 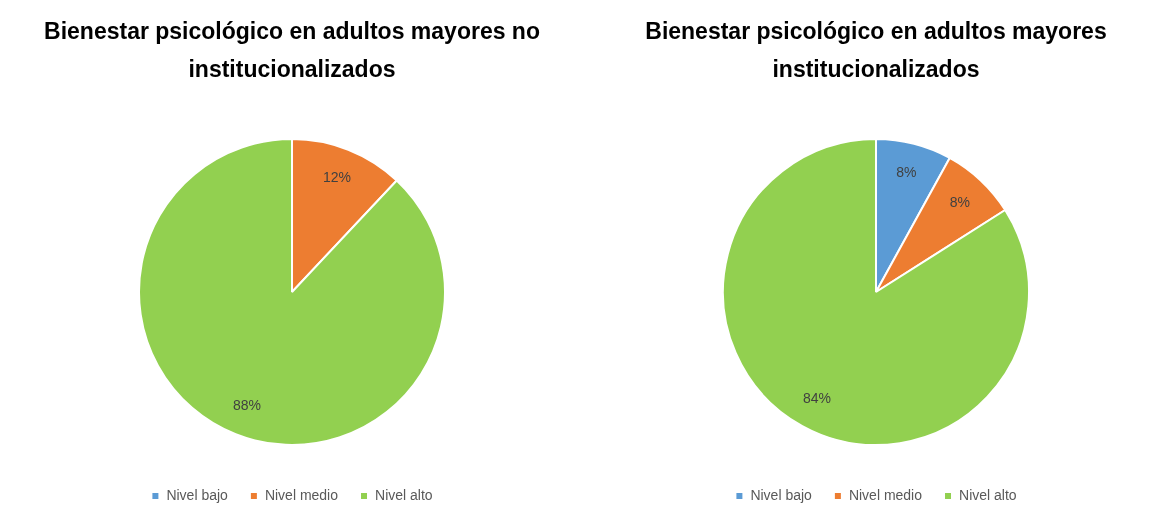 I want to click on chart-title: Bienestar psicológico en adultos mayores institucionalizados, so click(x=876, y=50).